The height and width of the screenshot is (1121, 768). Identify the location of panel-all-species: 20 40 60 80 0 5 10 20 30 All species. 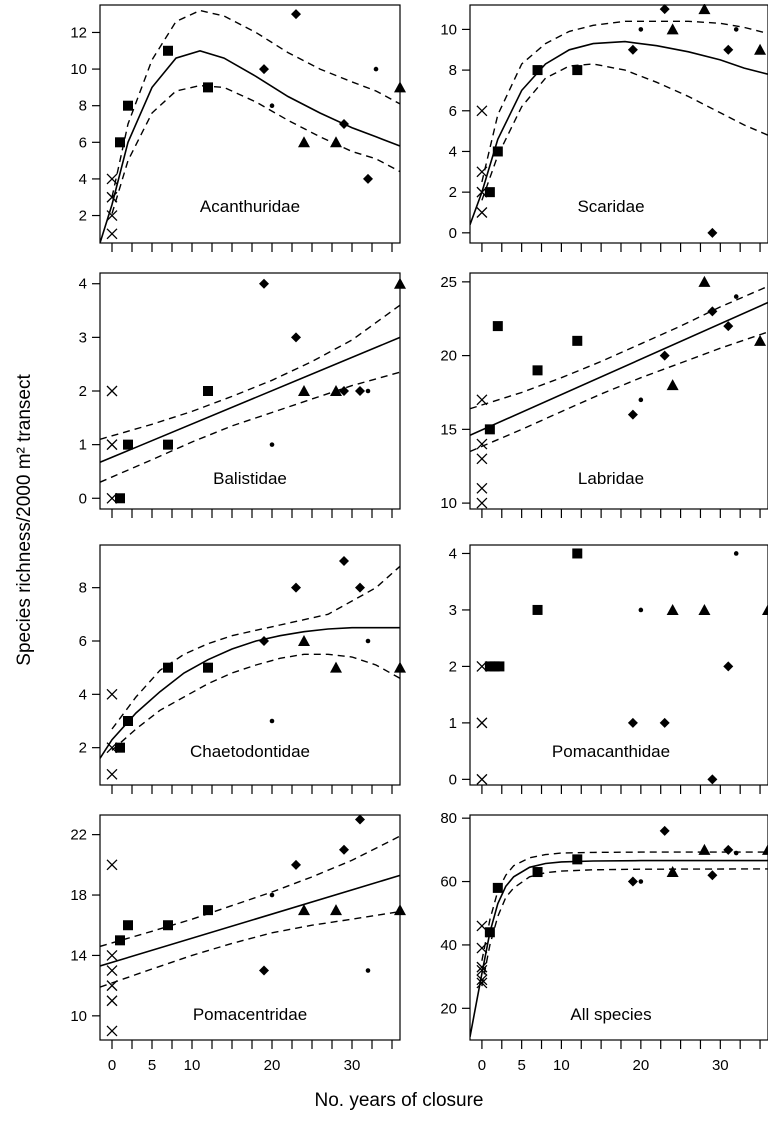
(604, 942).